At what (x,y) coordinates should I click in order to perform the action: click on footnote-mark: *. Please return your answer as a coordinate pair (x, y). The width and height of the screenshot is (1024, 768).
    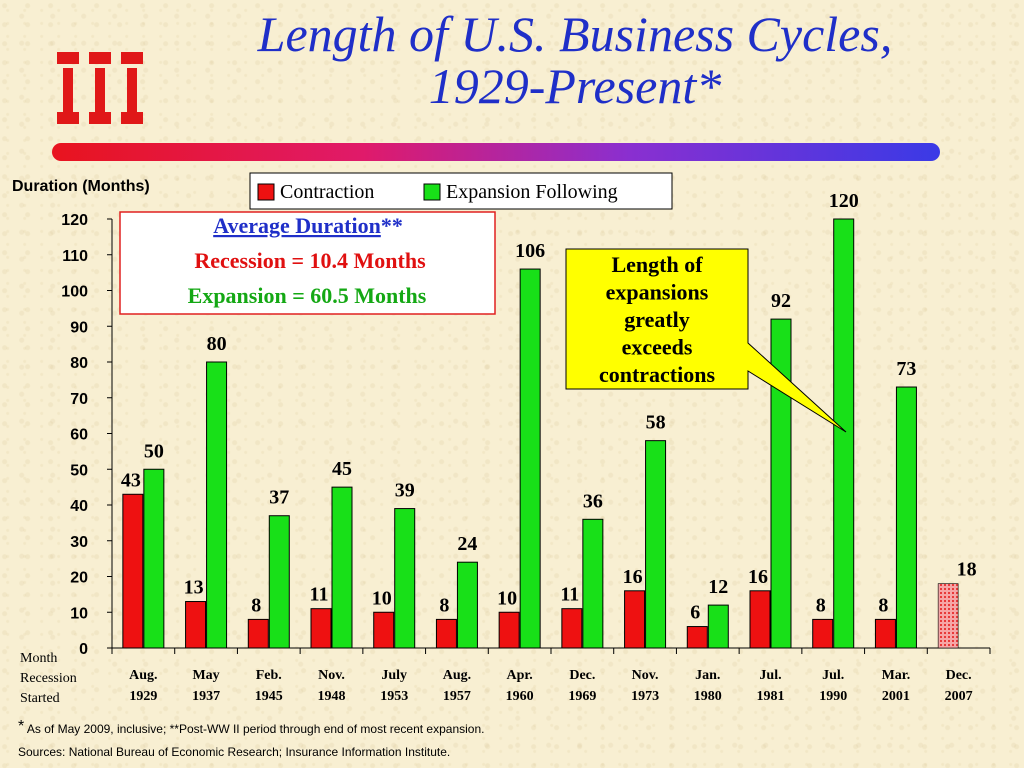
    Looking at the image, I should click on (21, 726).